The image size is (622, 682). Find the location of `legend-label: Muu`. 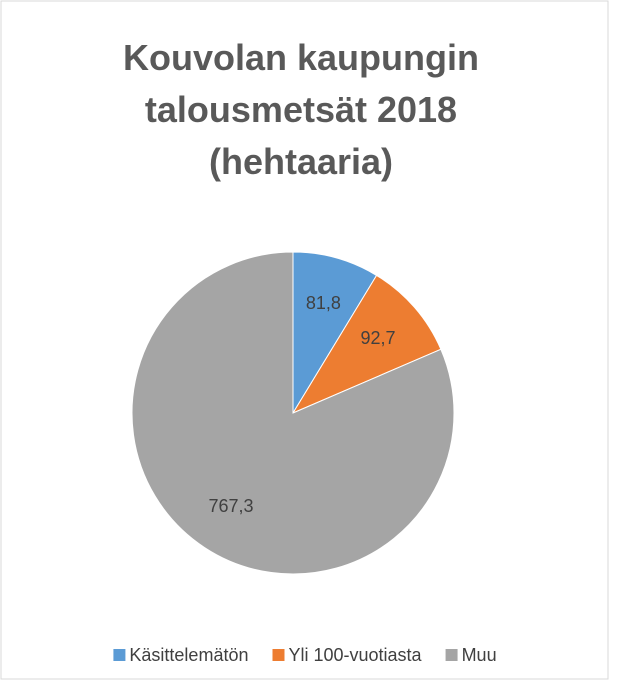

legend-label: Muu is located at coordinates (479, 655).